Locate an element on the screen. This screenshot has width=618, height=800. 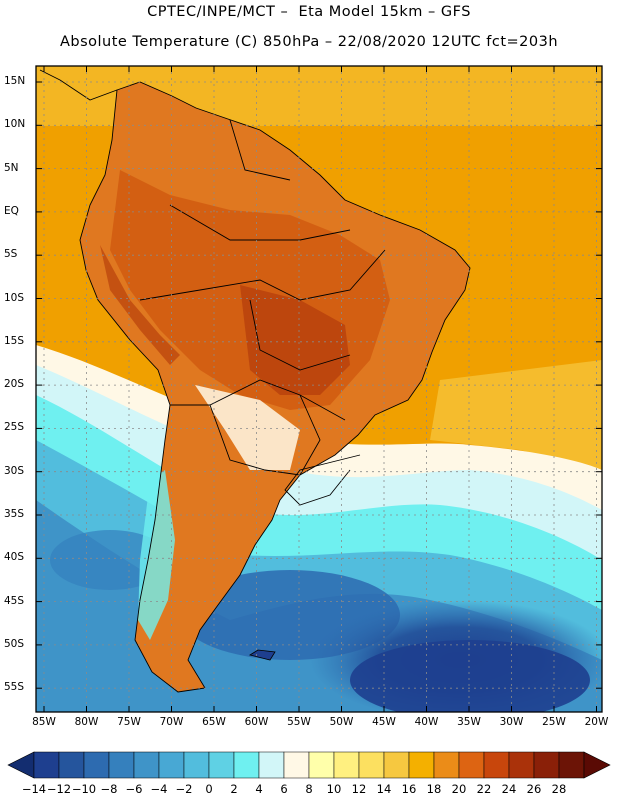
colorbar-tick-label: −14 is located at coordinates (34, 789).